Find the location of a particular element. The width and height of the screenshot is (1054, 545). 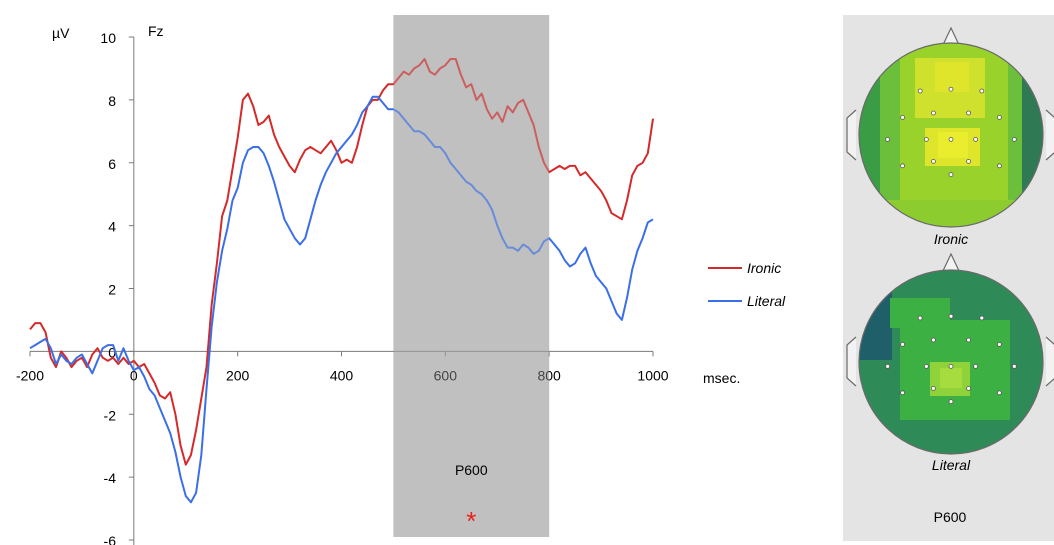

scalp-map-label-ironic: Ironic is located at coordinates (951, 239).